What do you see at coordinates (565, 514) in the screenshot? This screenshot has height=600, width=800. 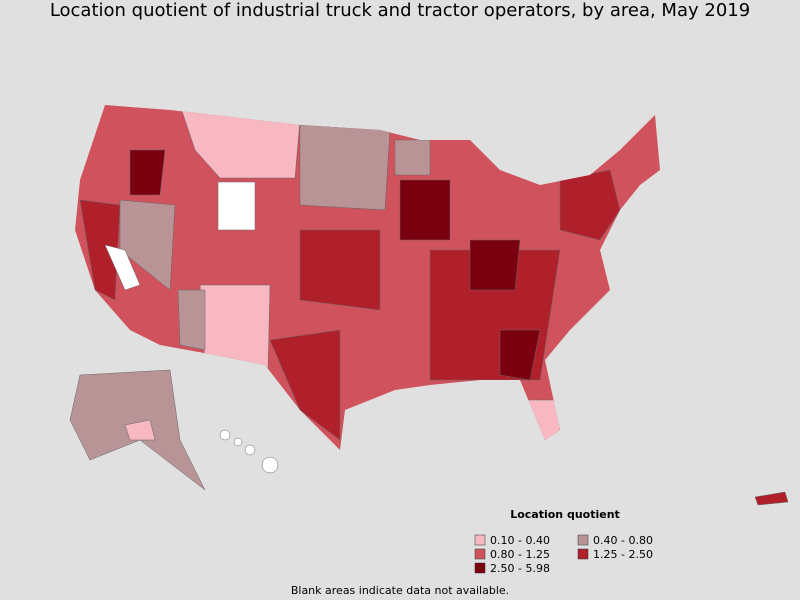 I see `legend-title: Location quotient` at bounding box center [565, 514].